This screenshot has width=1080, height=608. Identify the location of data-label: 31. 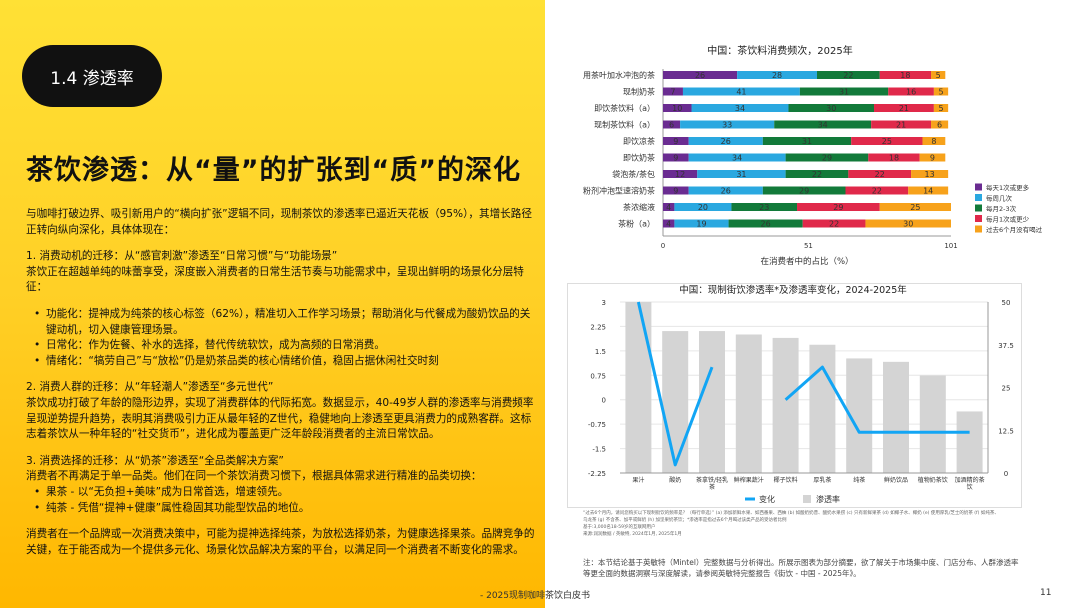
(844, 92).